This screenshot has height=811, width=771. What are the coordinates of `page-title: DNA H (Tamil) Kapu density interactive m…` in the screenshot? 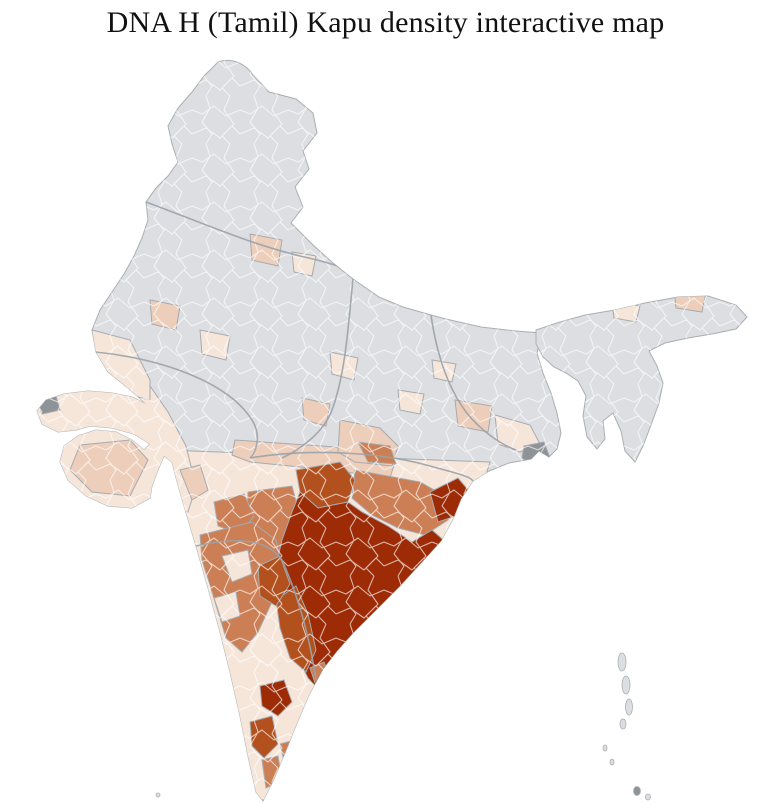 It's located at (385, 22).